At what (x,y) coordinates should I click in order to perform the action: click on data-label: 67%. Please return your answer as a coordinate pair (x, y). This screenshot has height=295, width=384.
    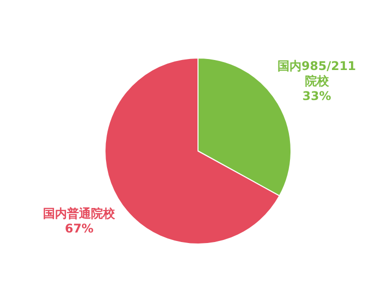
    Looking at the image, I should click on (79, 229).